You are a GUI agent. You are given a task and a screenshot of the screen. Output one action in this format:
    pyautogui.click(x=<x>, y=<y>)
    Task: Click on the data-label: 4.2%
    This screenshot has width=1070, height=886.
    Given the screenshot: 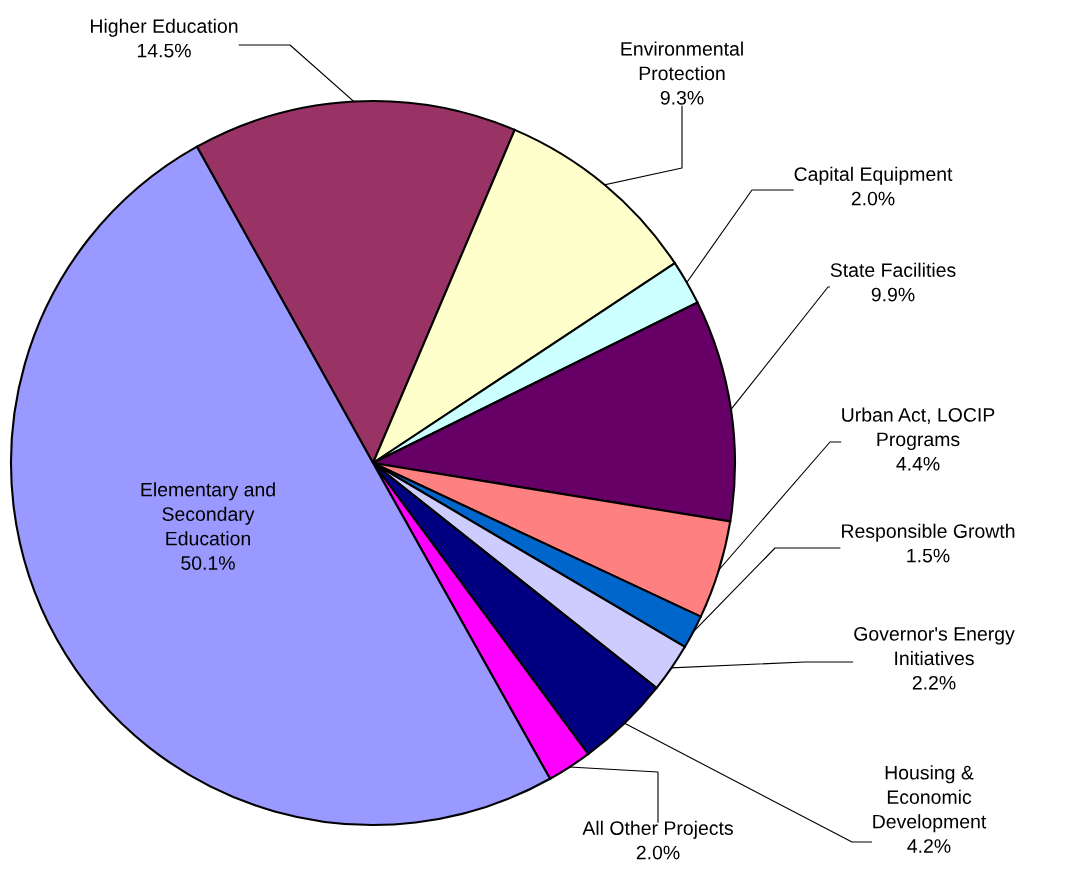 What is the action you would take?
    pyautogui.click(x=929, y=846)
    